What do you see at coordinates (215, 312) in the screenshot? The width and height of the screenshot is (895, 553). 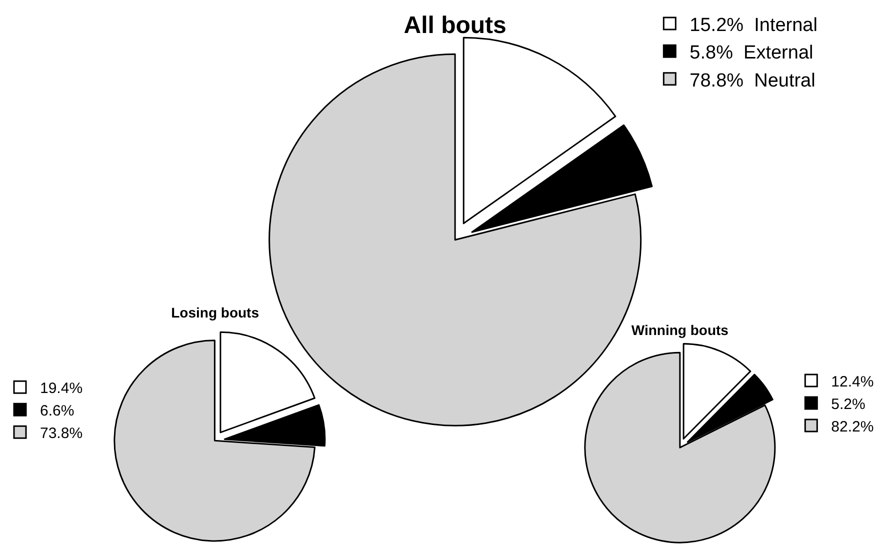 I see `chart-title: Losing bouts` at bounding box center [215, 312].